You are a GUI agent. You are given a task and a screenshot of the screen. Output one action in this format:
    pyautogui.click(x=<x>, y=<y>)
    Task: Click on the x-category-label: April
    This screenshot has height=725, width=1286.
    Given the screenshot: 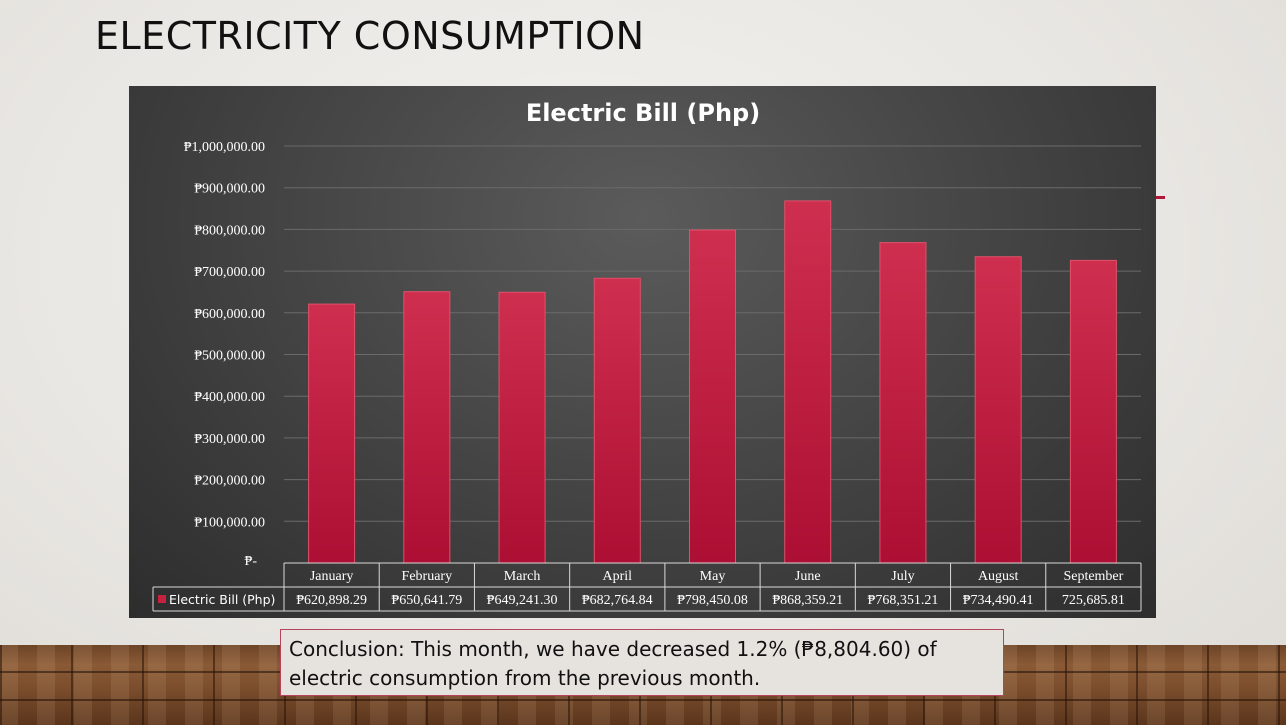 What is the action you would take?
    pyautogui.click(x=617, y=576)
    